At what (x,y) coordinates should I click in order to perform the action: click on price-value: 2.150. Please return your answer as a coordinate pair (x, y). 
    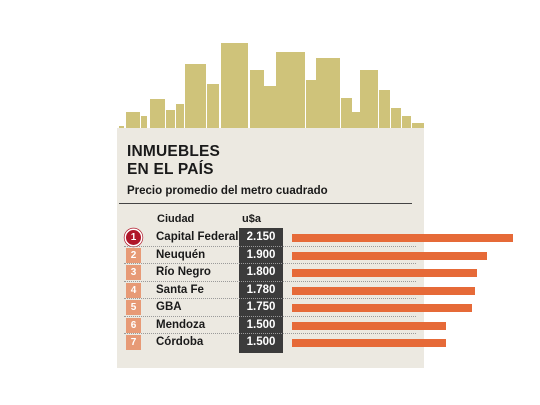
    Looking at the image, I should click on (261, 237).